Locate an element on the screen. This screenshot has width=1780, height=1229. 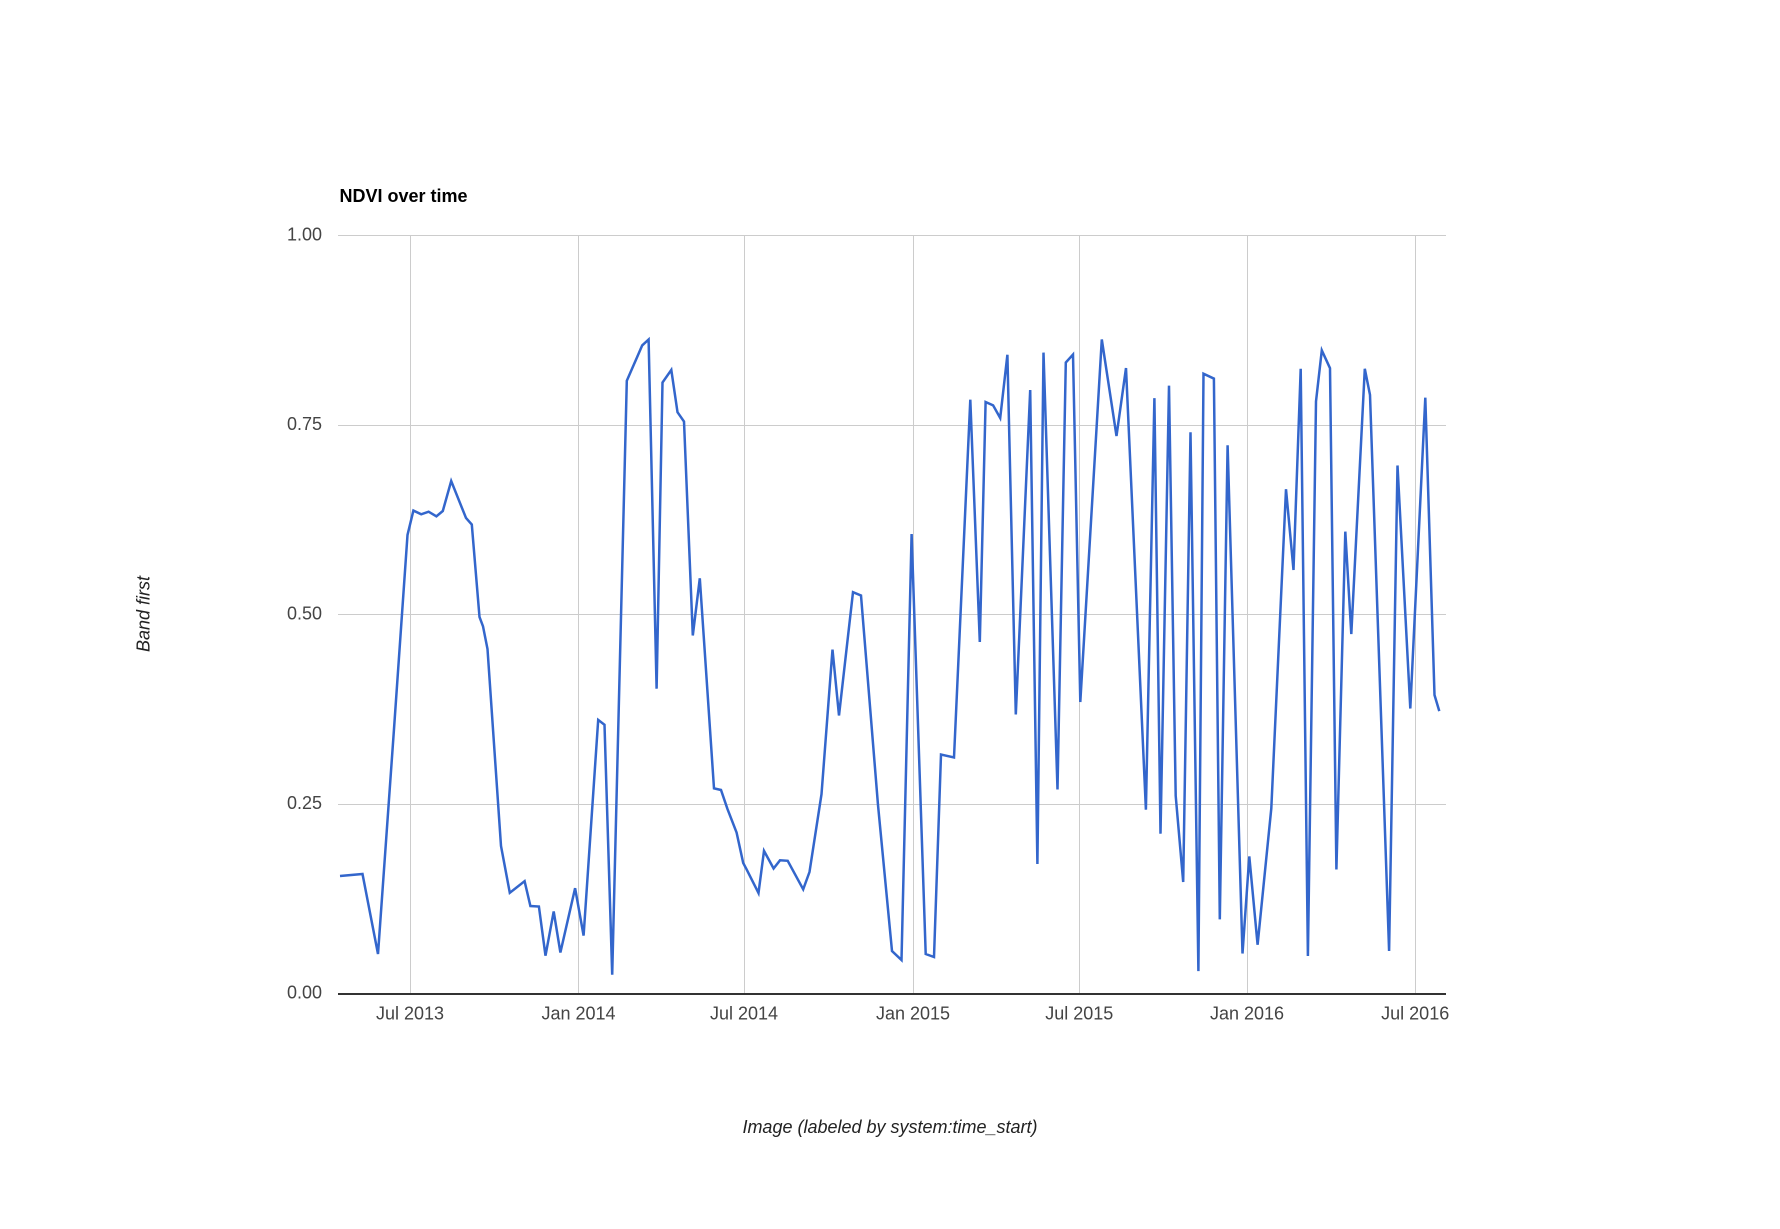
svg-text: Band first is located at coordinates (144, 613).